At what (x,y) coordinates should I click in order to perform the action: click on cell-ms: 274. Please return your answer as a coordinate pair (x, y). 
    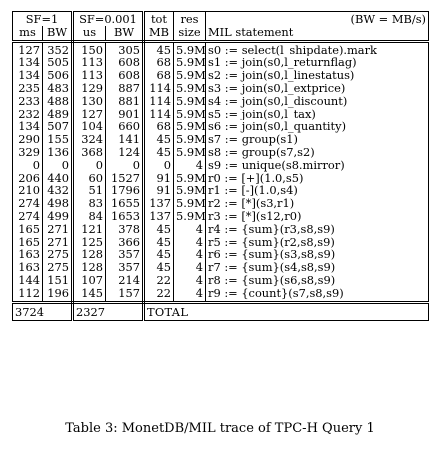
    Looking at the image, I should click on (27, 216).